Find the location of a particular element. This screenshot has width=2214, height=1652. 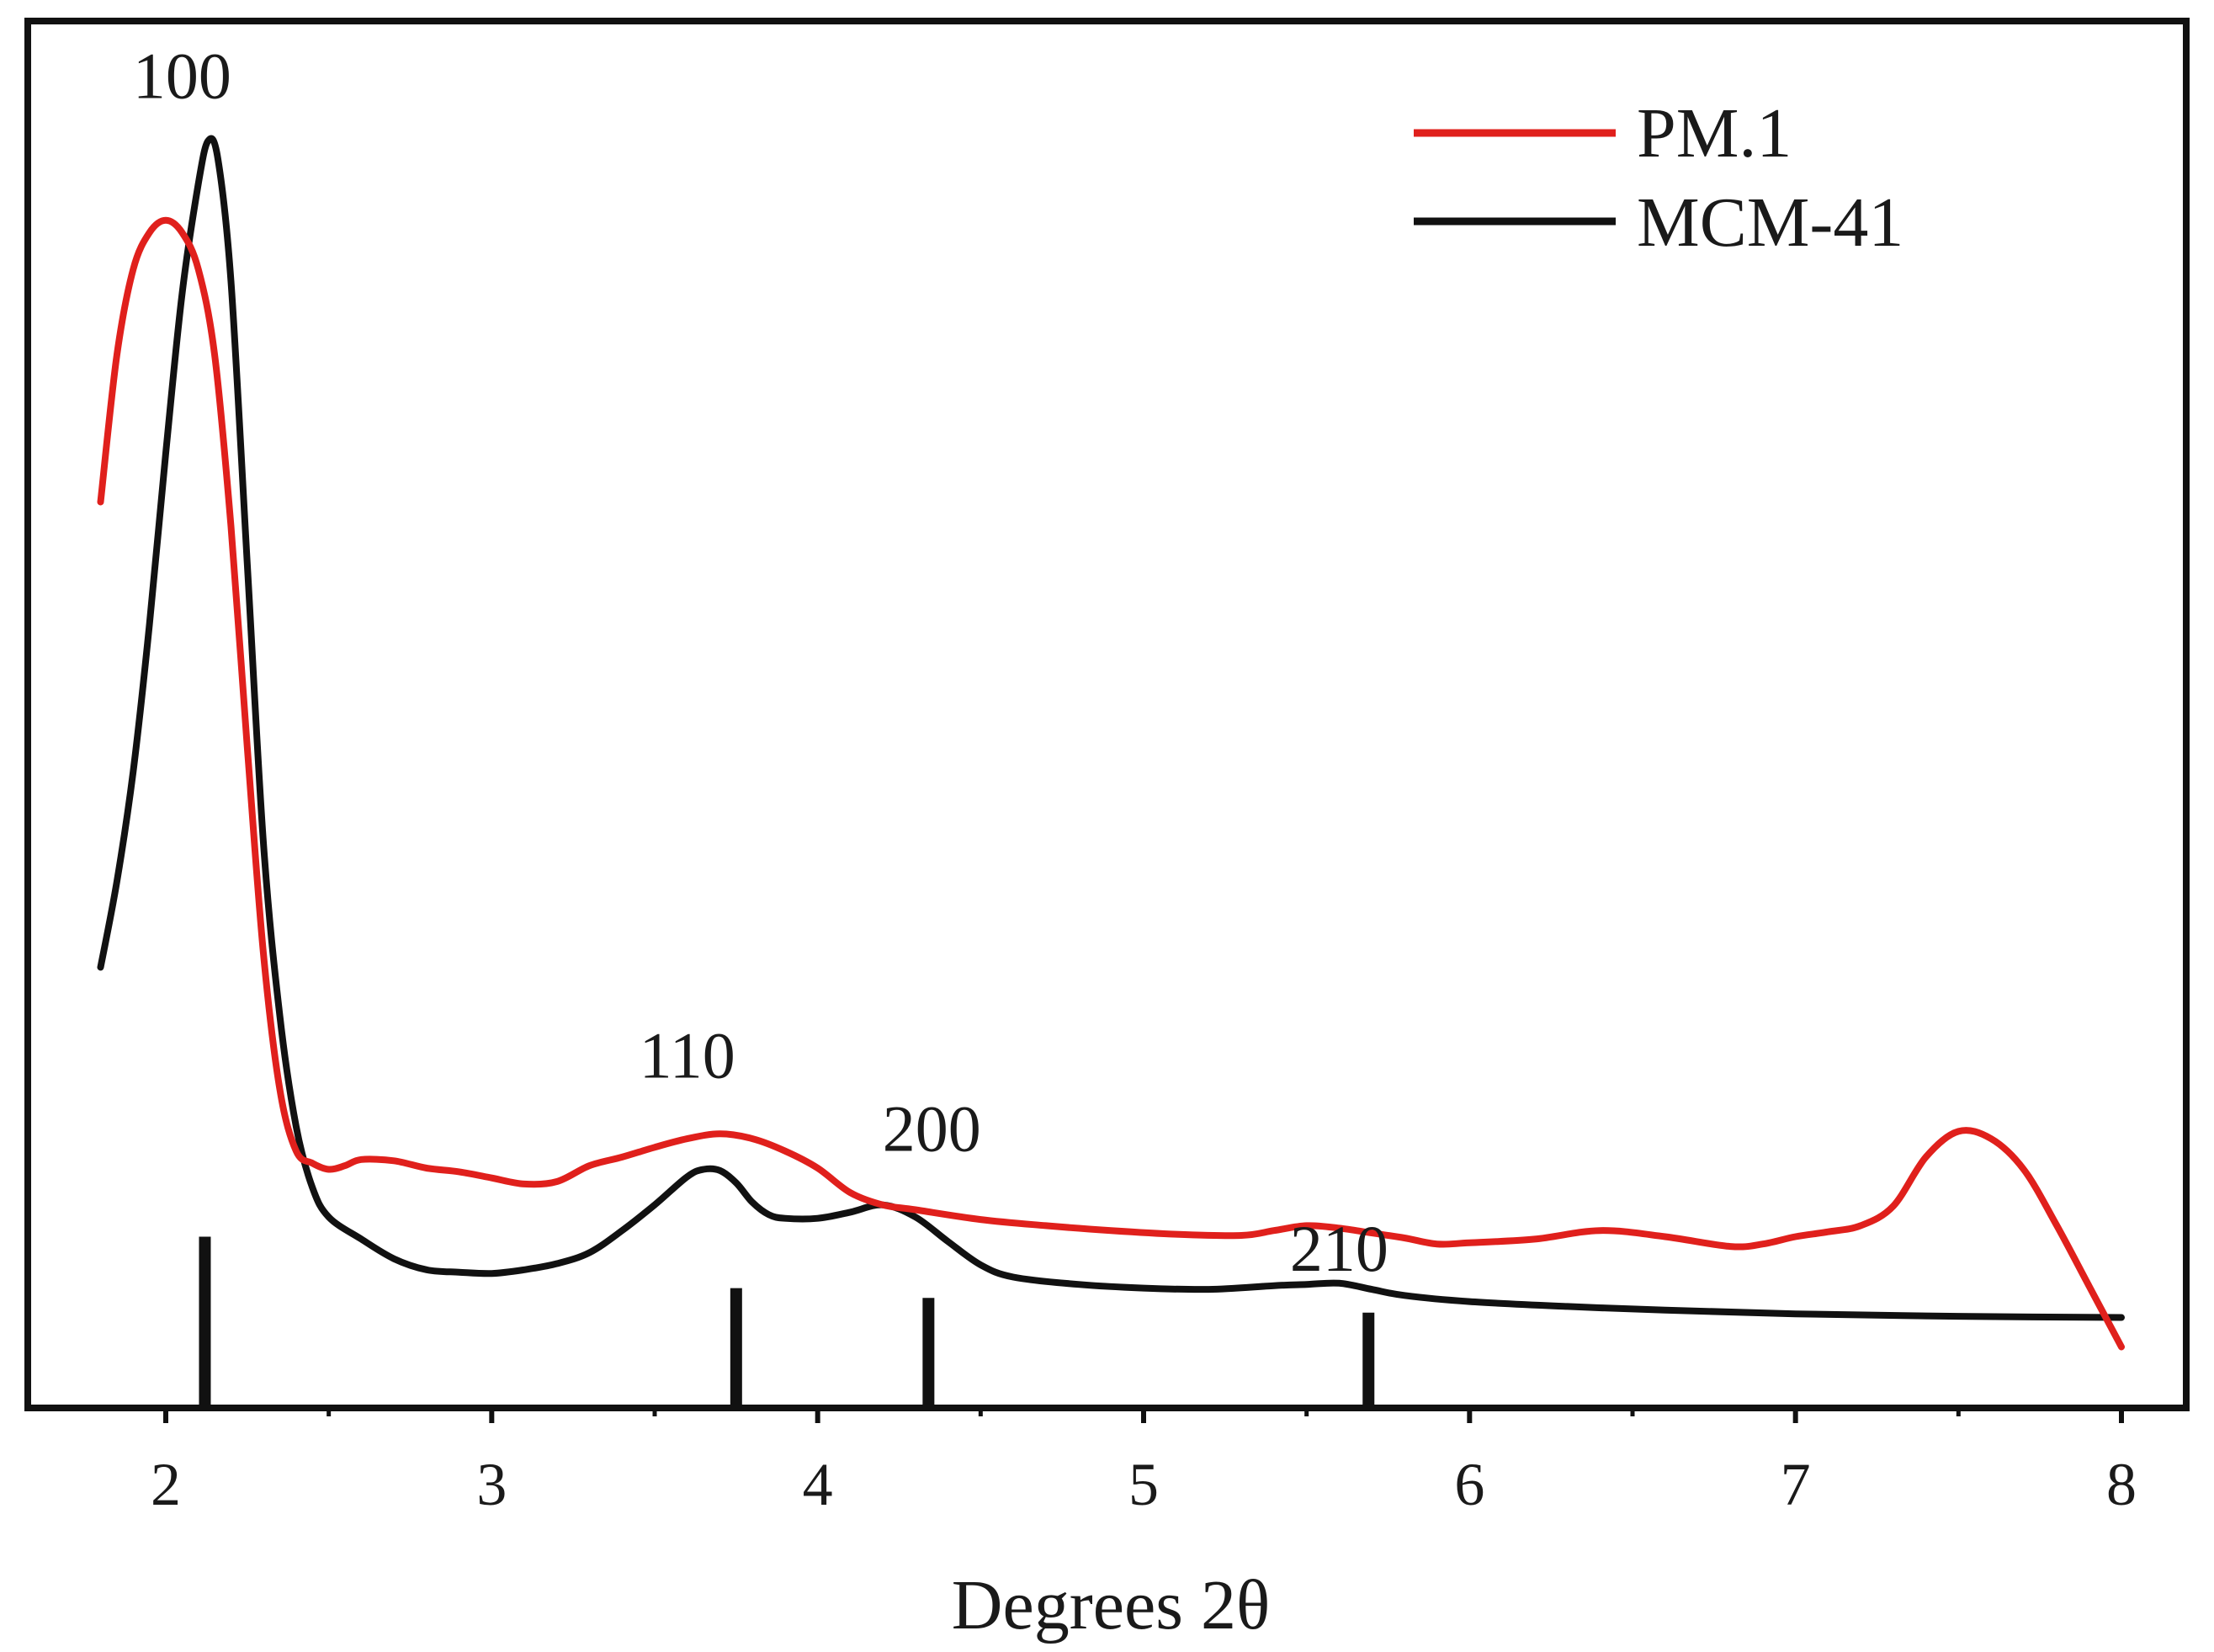

legend-label-mcm41: MCM-41 is located at coordinates (1770, 222).